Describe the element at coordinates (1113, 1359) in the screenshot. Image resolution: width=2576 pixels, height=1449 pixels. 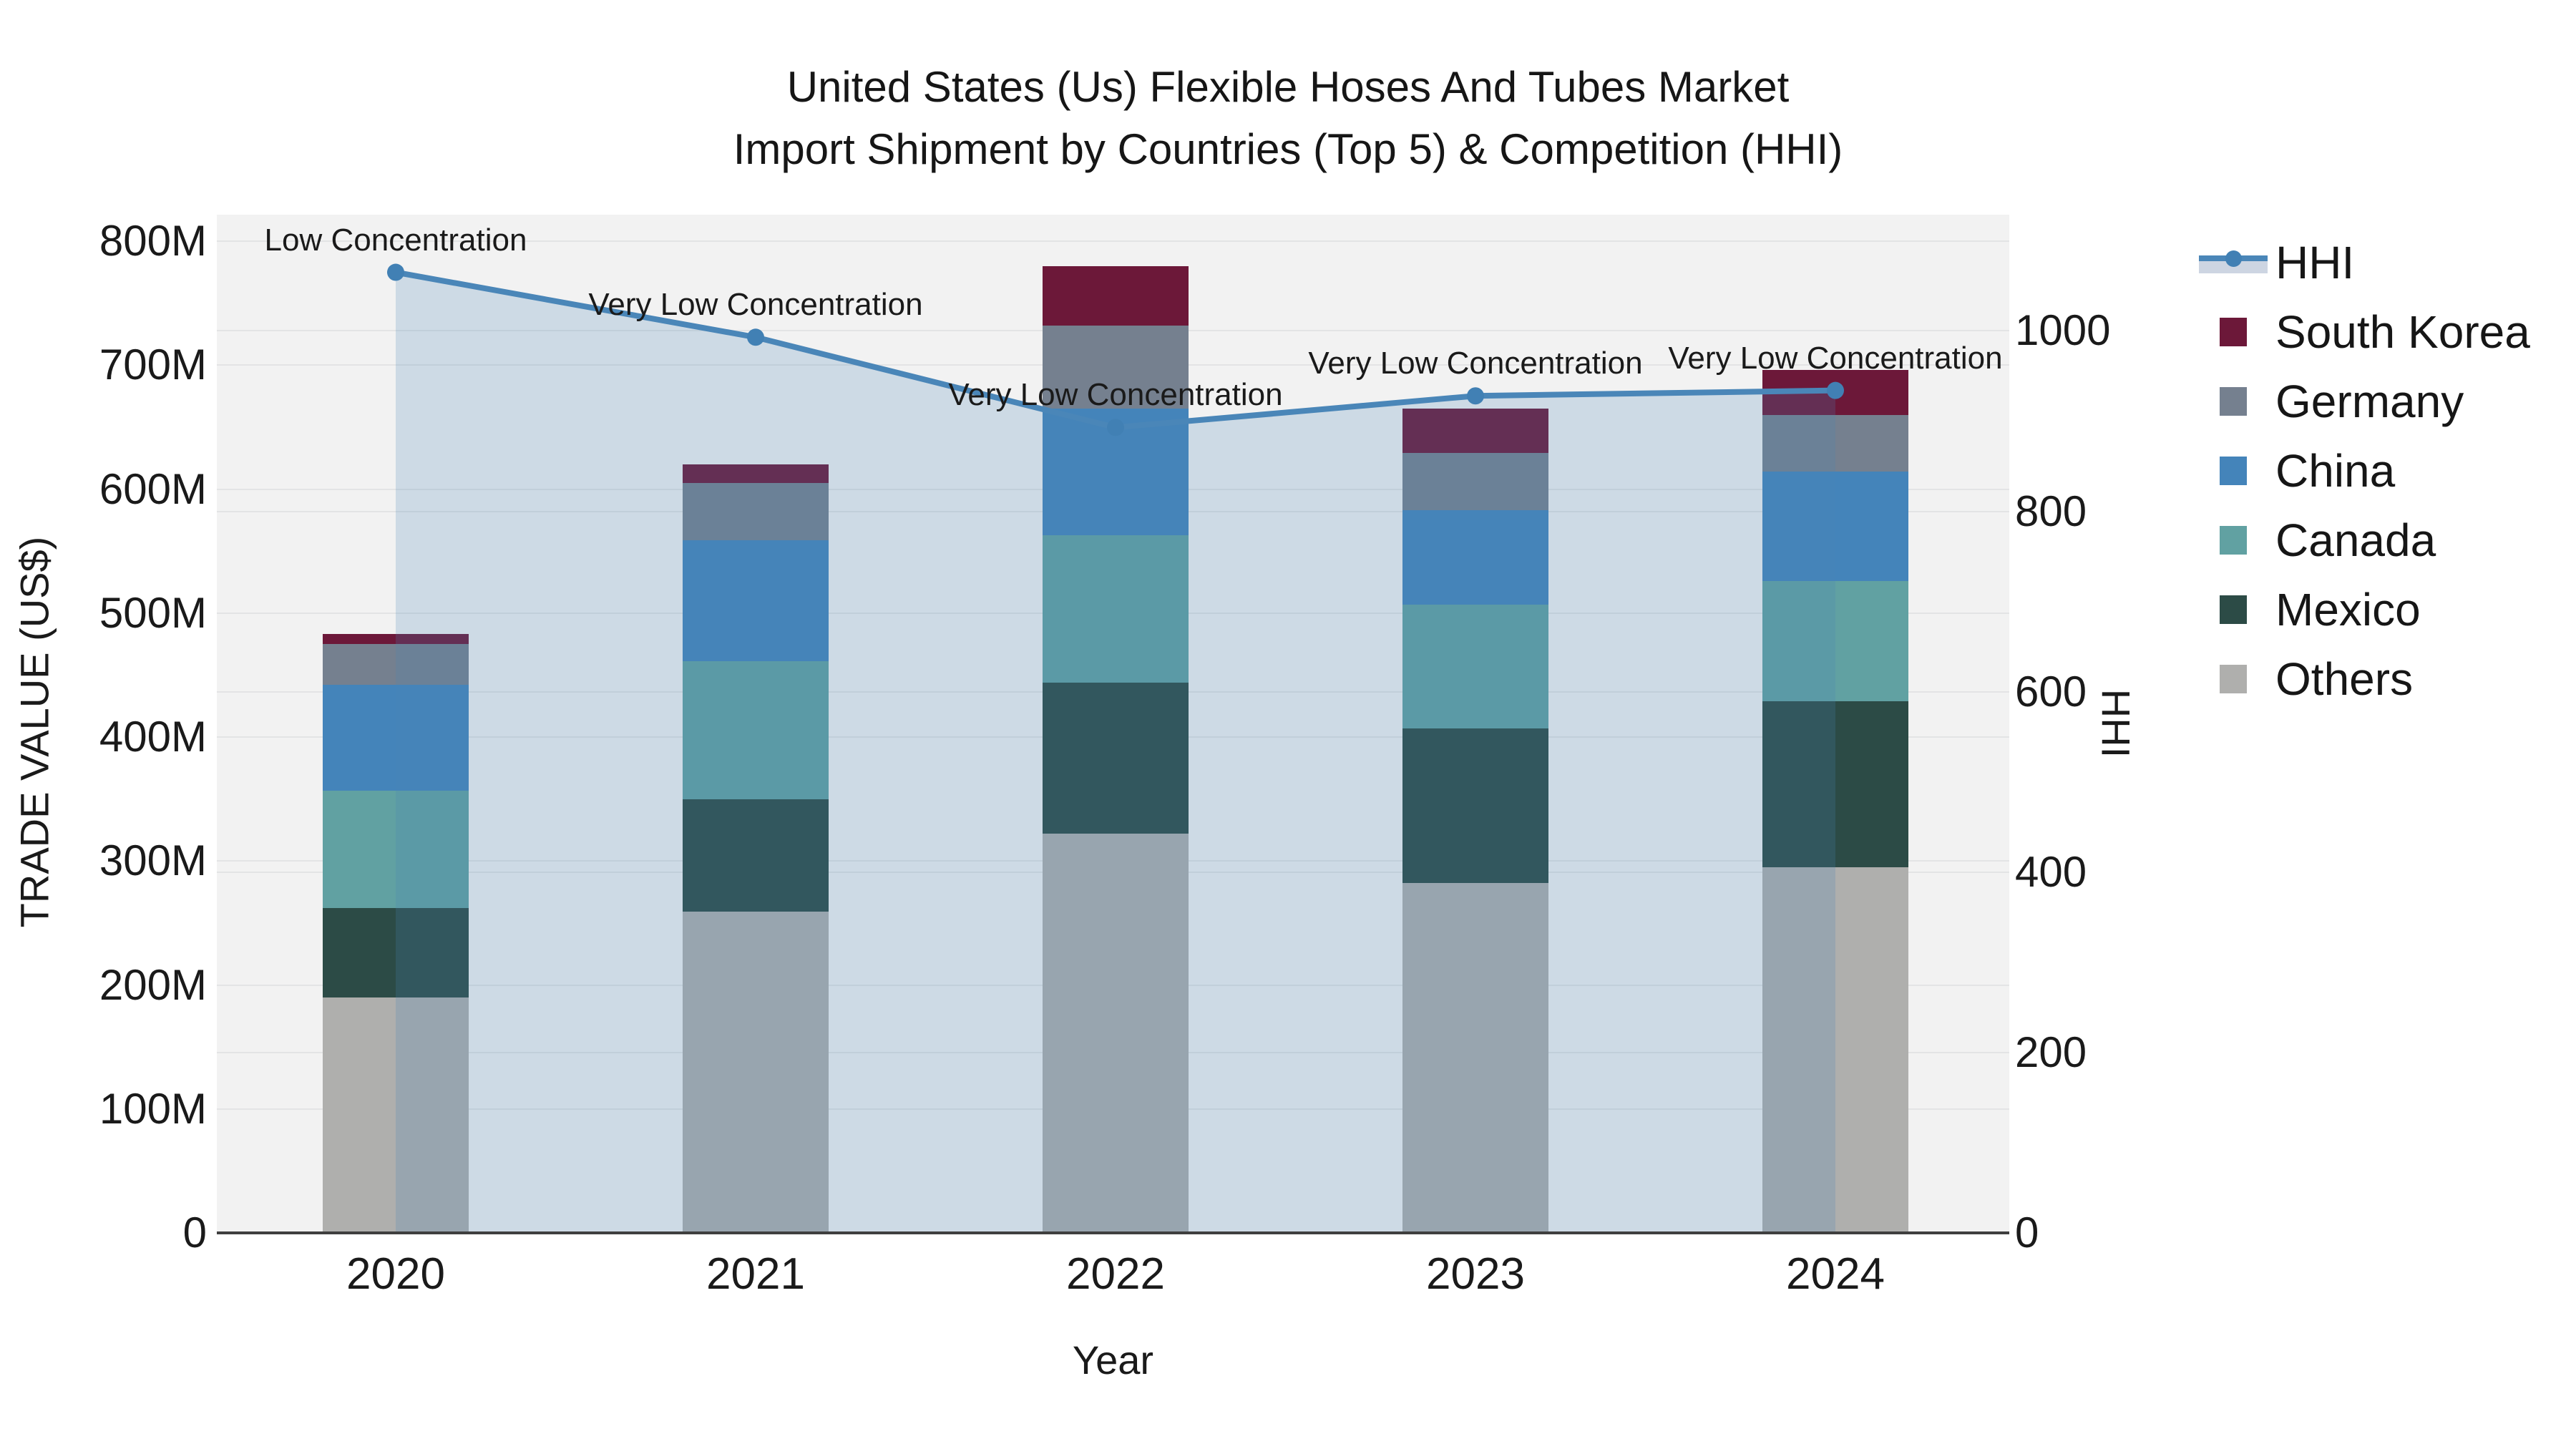
I see `x-axis-title: Year` at that location.